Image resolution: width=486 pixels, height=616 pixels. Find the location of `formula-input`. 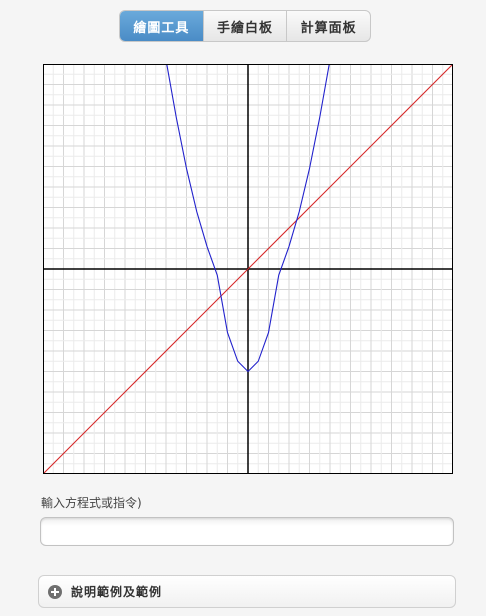

formula-input is located at coordinates (247, 531).